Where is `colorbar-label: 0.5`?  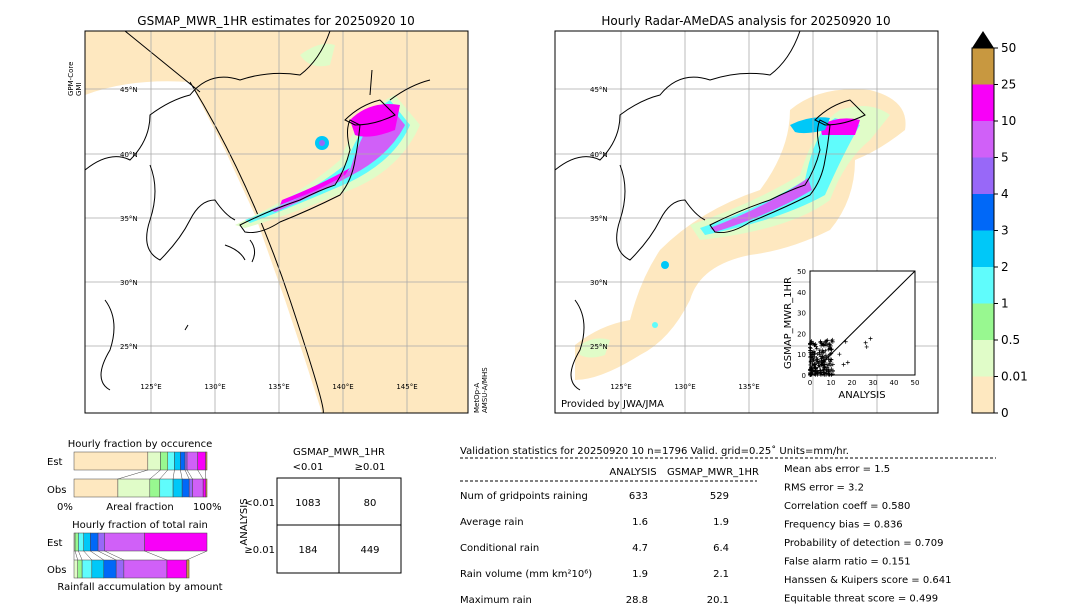
colorbar-label: 0.5 is located at coordinates (1010, 340).